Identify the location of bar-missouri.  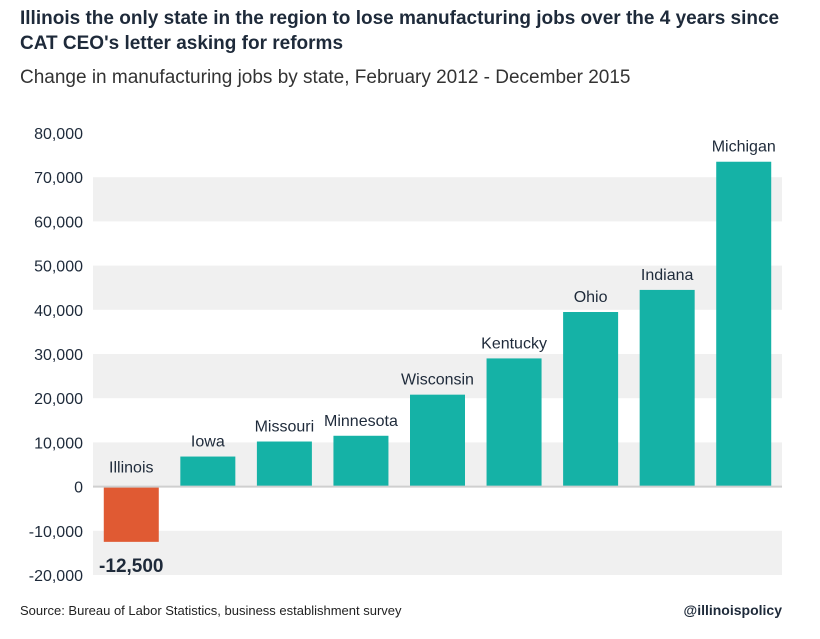
(284, 464).